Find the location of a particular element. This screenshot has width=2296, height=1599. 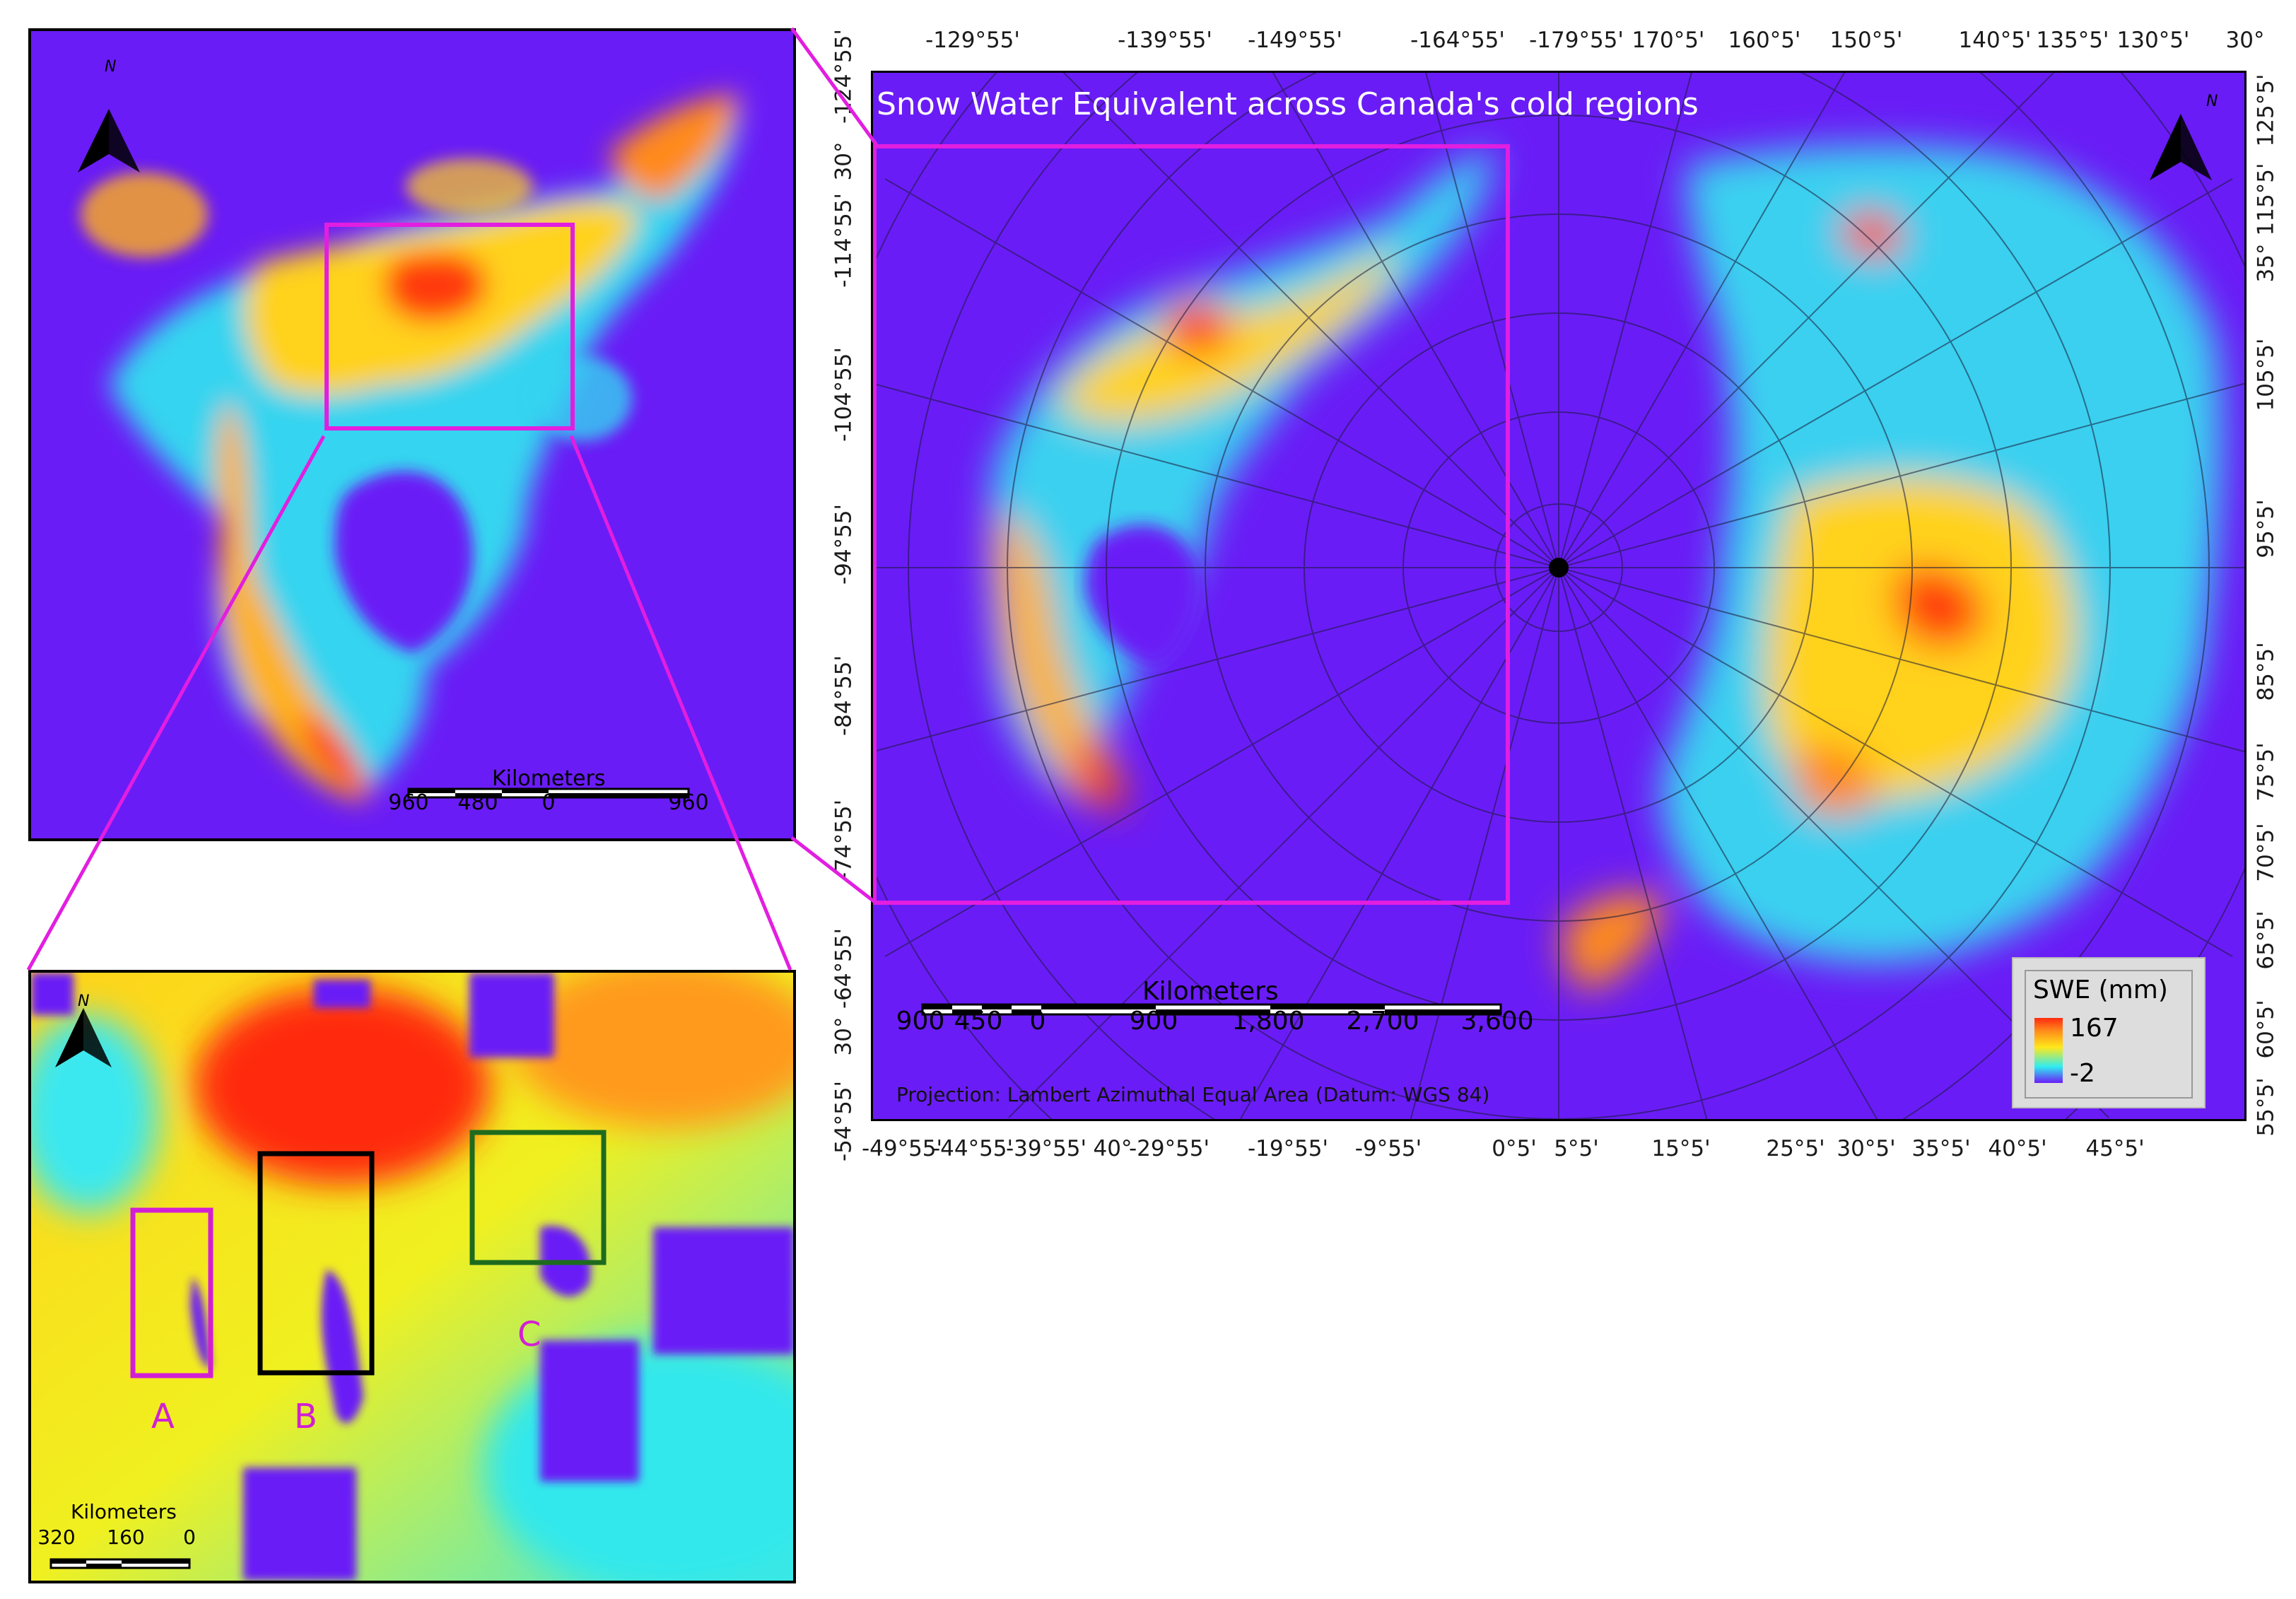

bottom-tick-label: -39°55' is located at coordinates (1046, 1148).